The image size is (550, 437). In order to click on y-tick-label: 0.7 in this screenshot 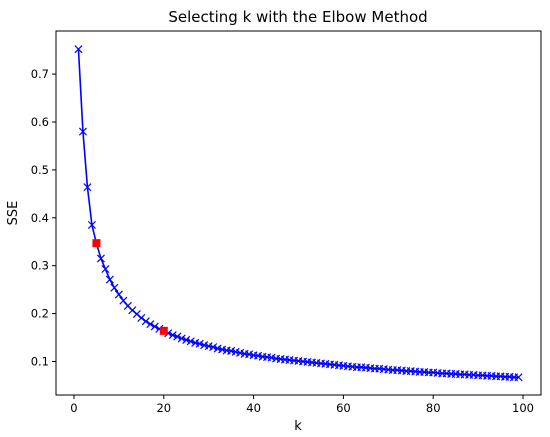, I will do `click(40, 74)`.